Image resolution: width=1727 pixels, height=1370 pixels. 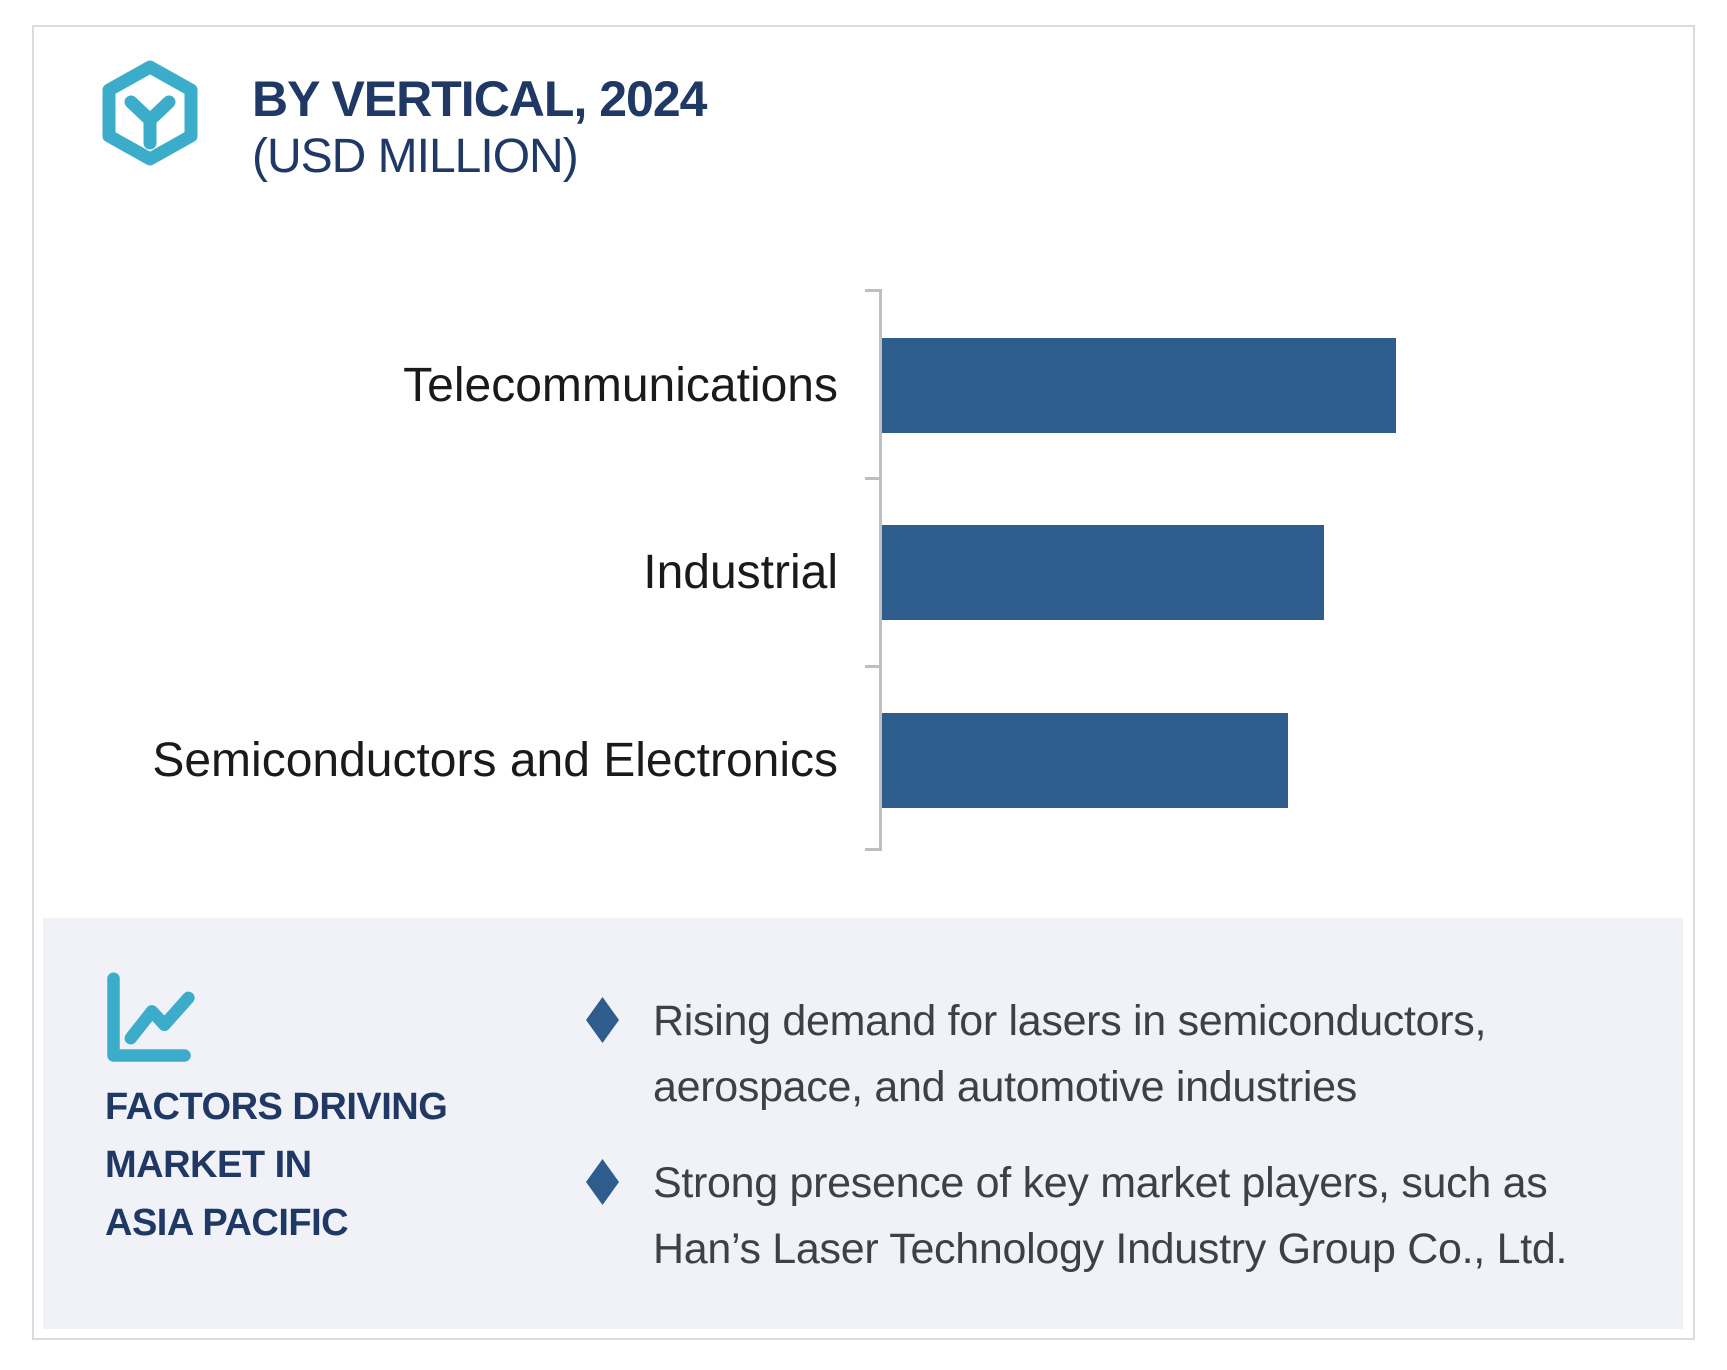 What do you see at coordinates (1139, 385) in the screenshot?
I see `bar-telecommunications` at bounding box center [1139, 385].